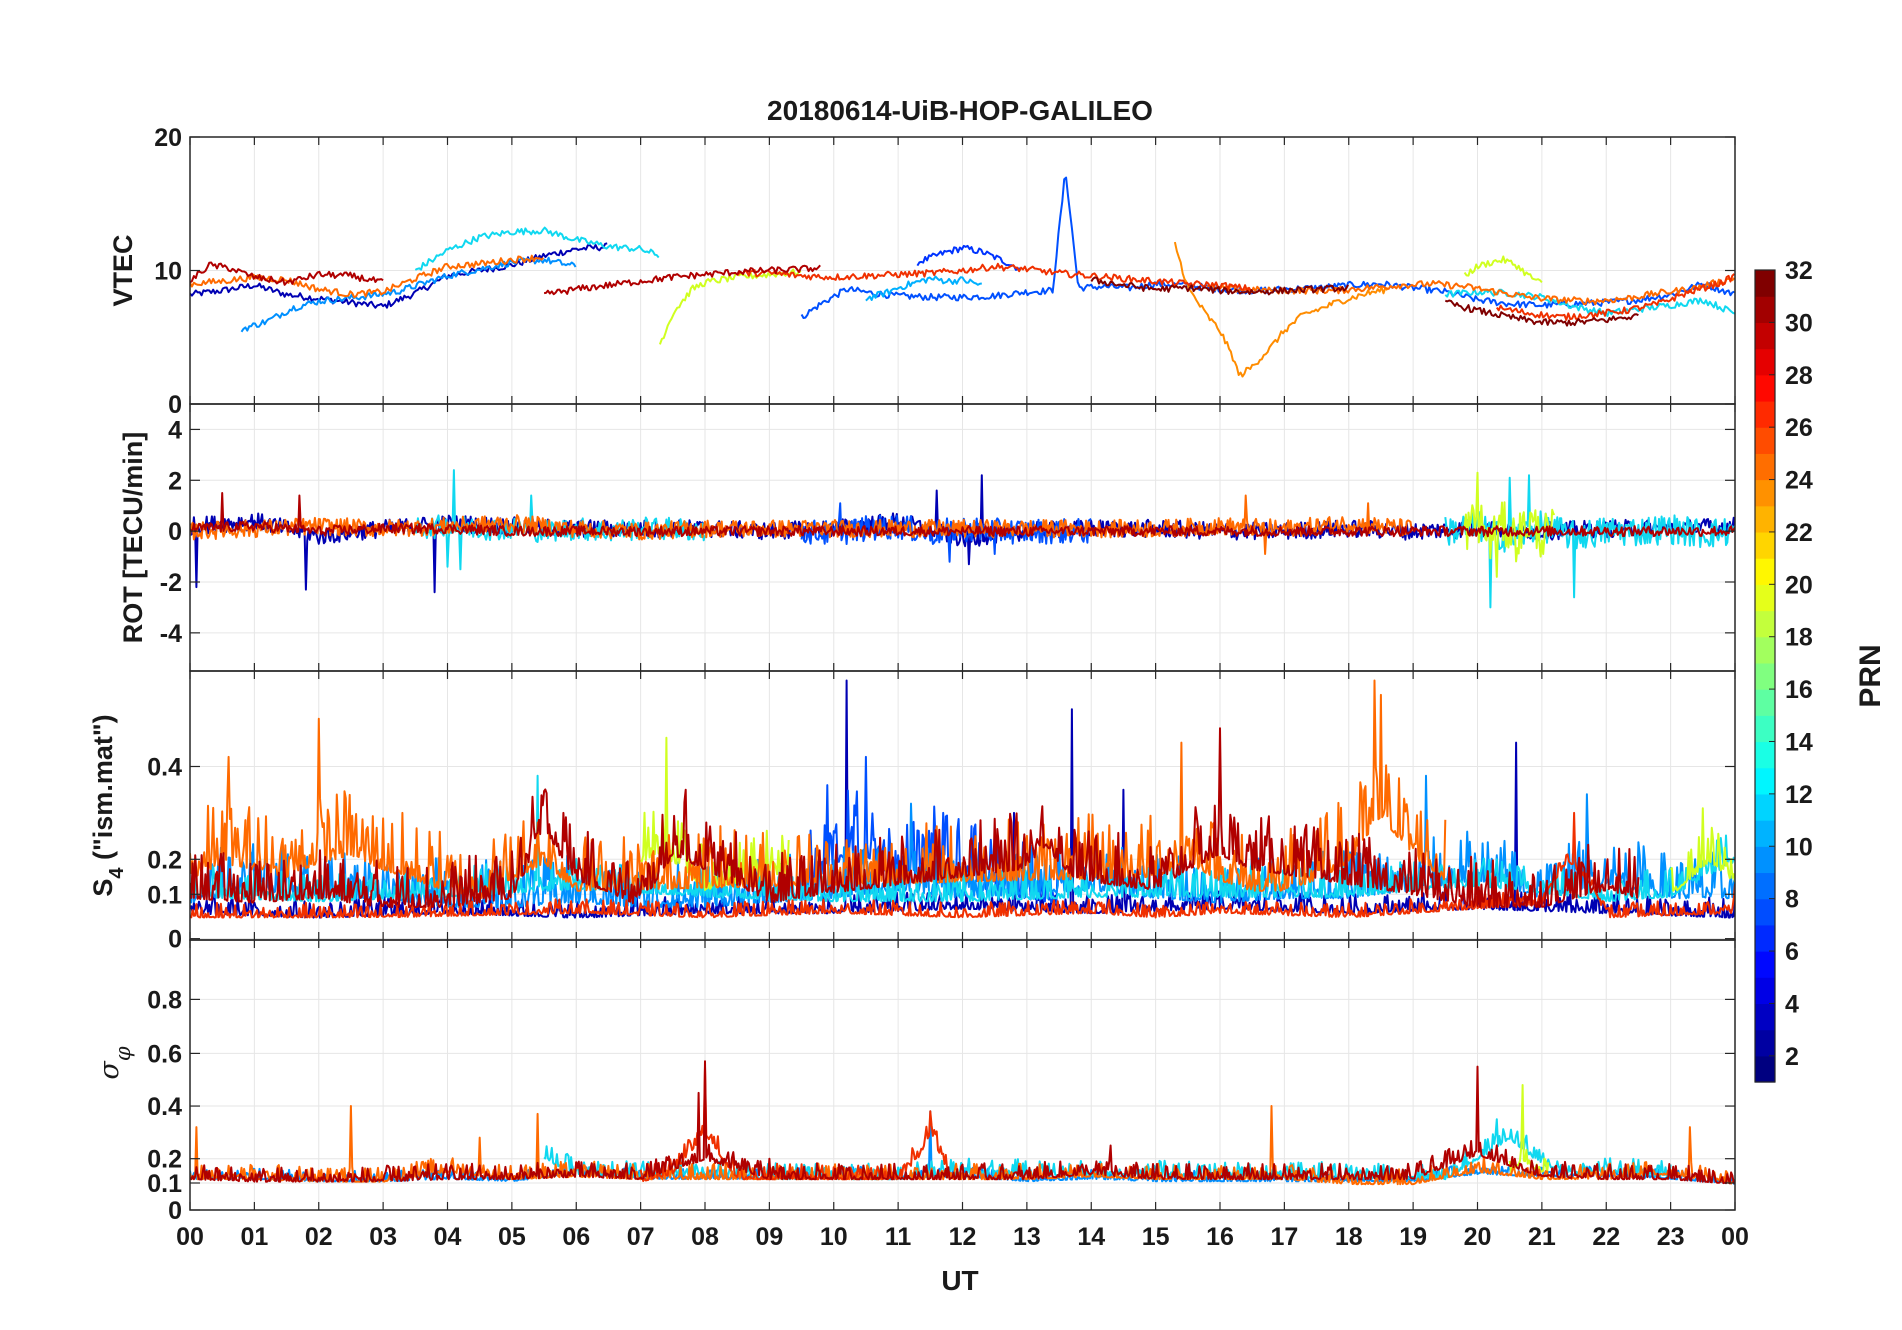 The width and height of the screenshot is (1902, 1330). Describe the element at coordinates (1799, 690) in the screenshot. I see `colorbar-tick-label: 16` at that location.